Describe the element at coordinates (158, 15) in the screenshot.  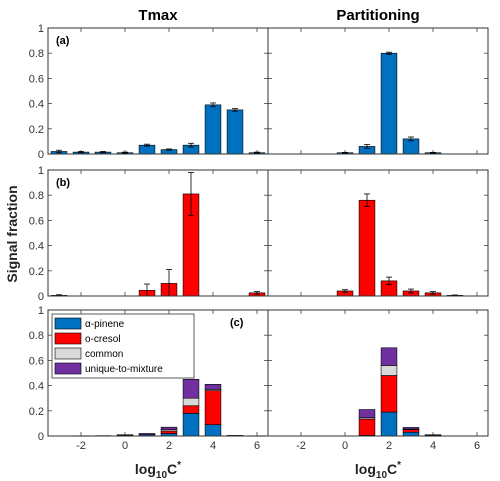
I see `column-title-tmax: Tmax` at that location.